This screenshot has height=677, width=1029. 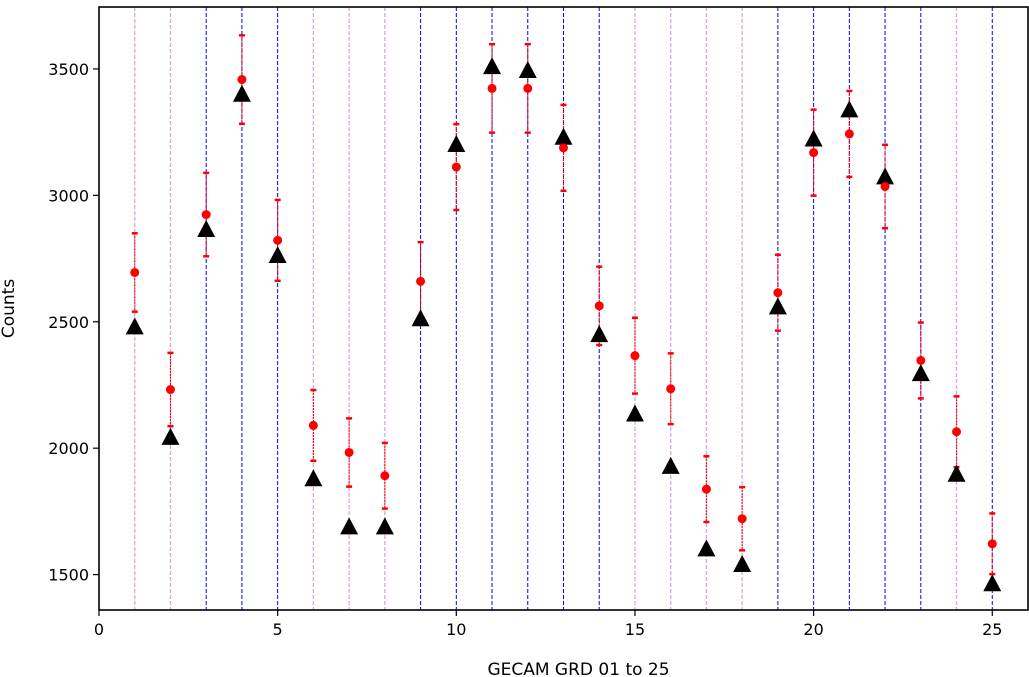 What do you see at coordinates (99, 629) in the screenshot?
I see `x-tick-label: 0` at bounding box center [99, 629].